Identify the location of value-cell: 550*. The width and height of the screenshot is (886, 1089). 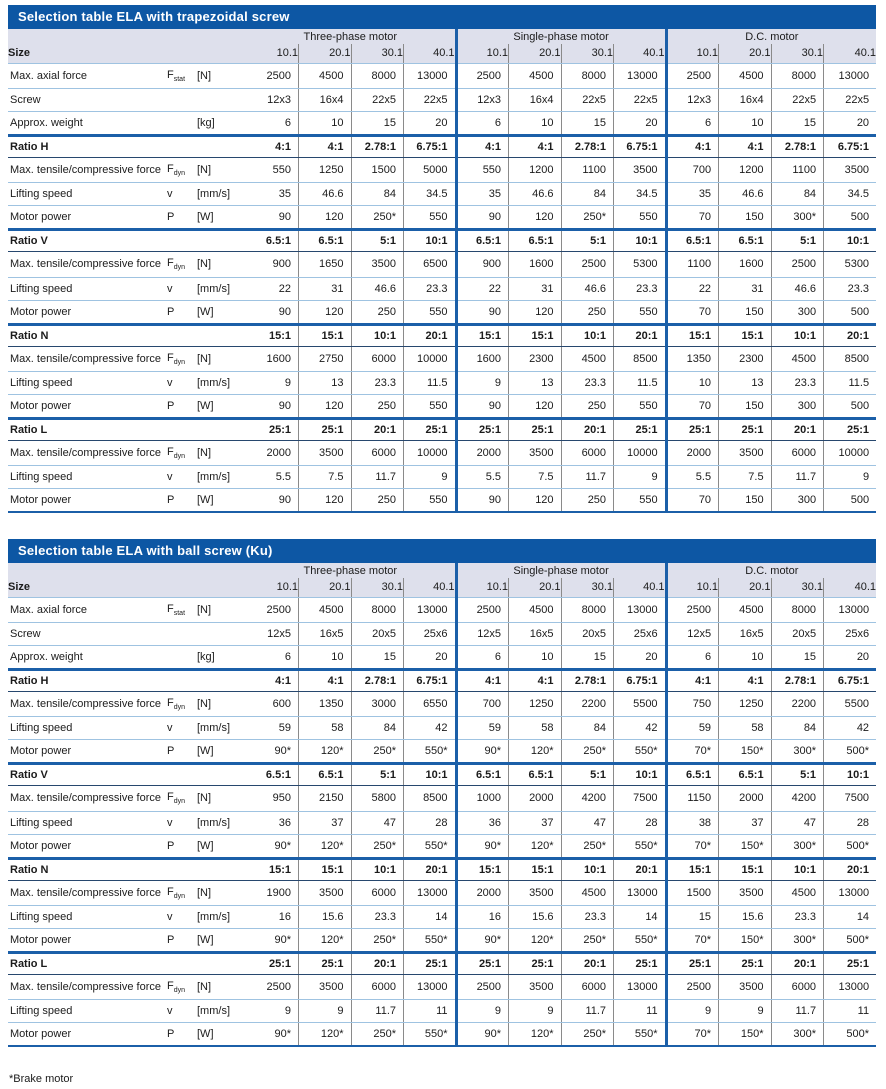
(430, 752).